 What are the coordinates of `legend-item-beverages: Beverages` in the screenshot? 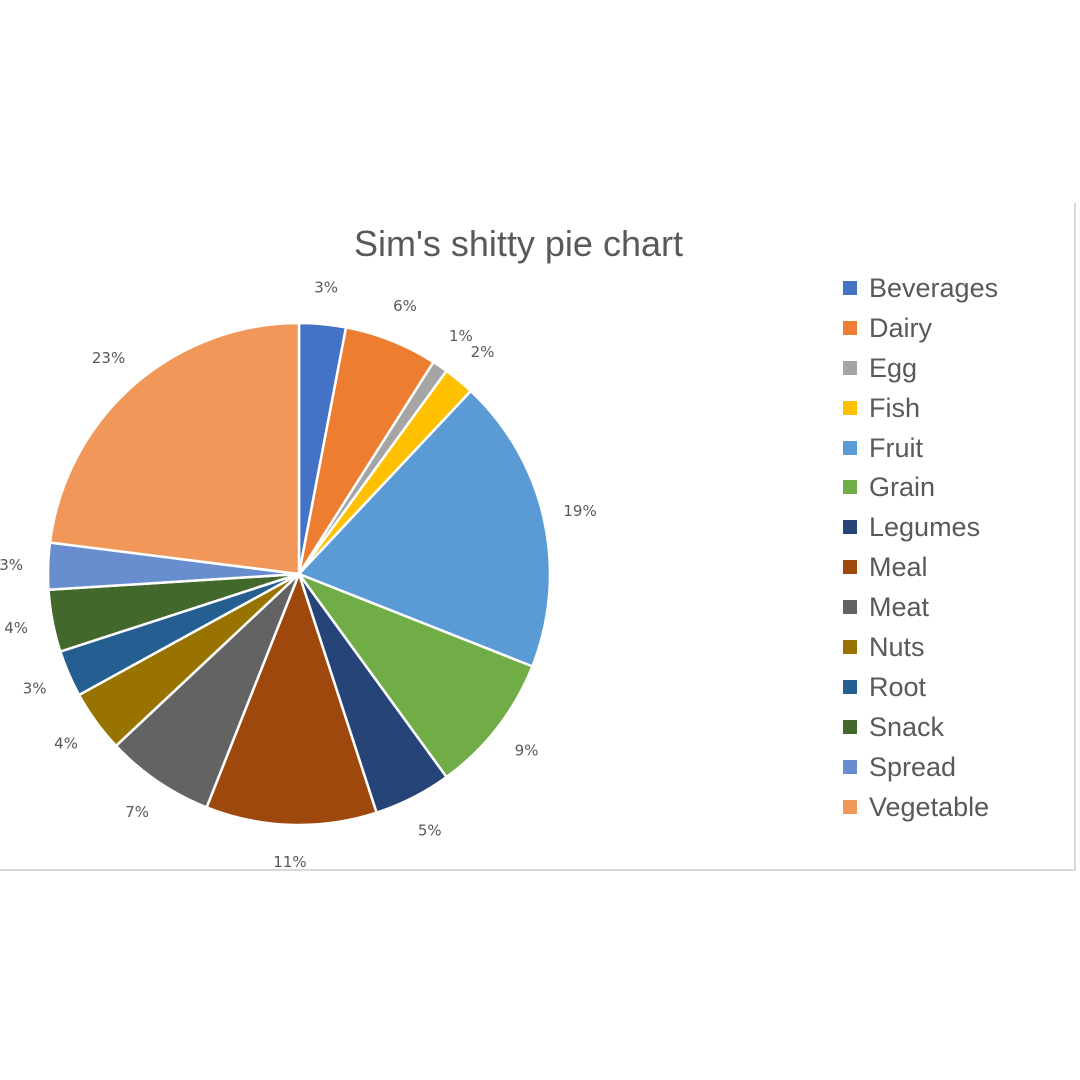 It's located at (920, 288).